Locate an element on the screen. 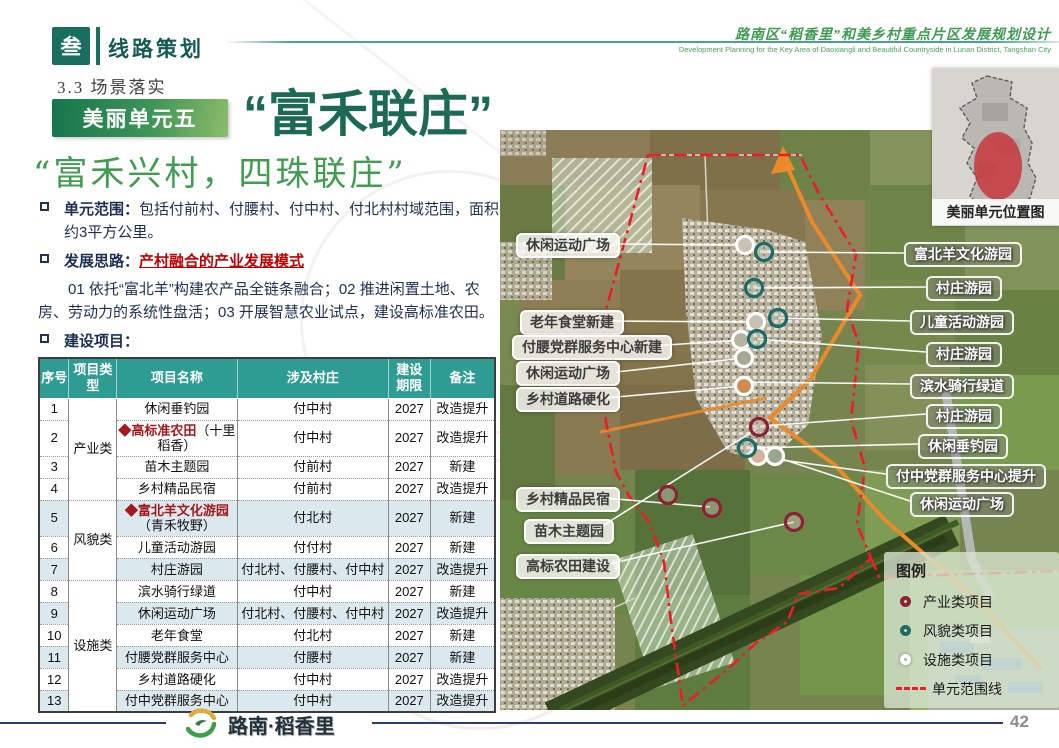 The width and height of the screenshot is (1059, 748). table-row: 5 风貌类 ◆富北羊文化游园（青禾牧野） 付北村 2027 新建 is located at coordinates (267, 540).